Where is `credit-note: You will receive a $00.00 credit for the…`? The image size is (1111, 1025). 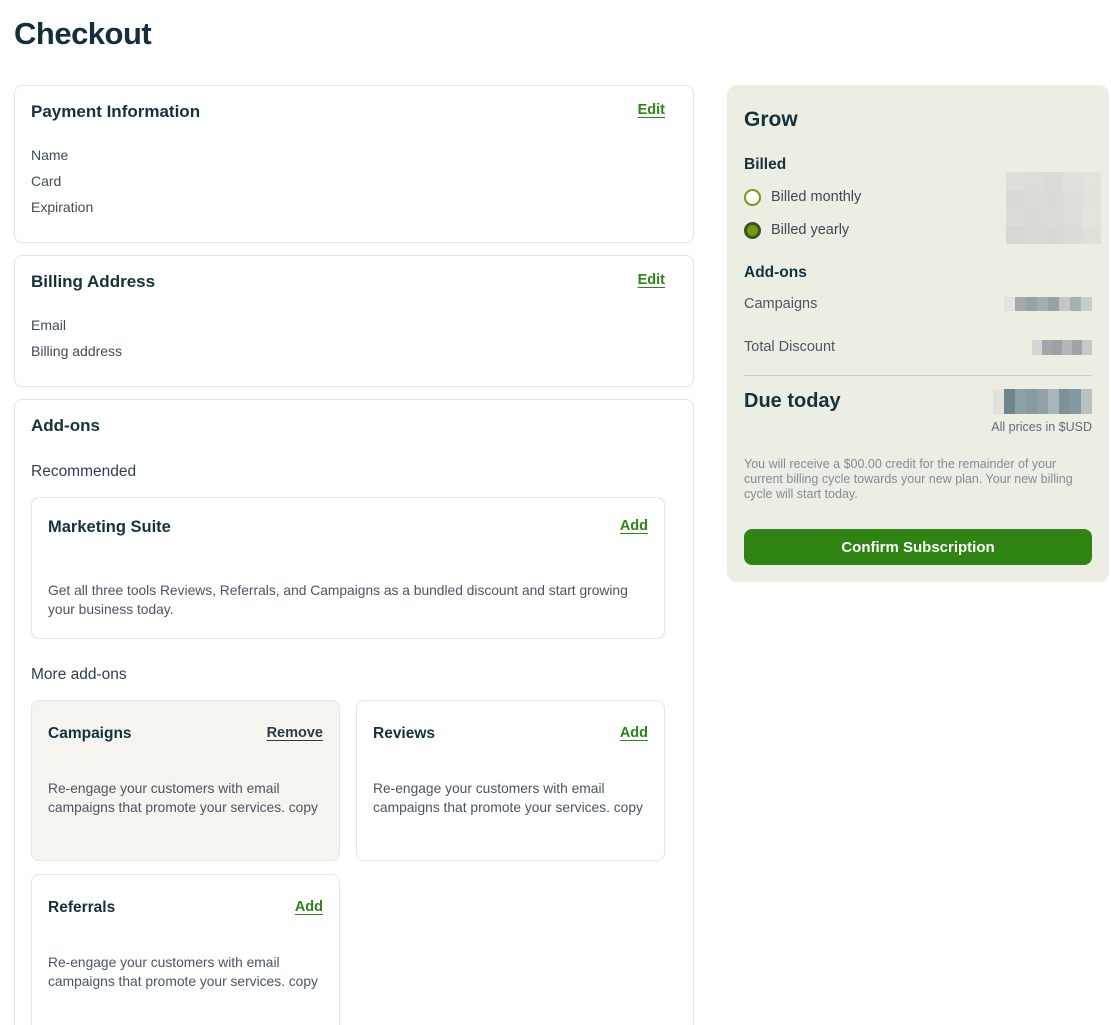
credit-note: You will receive a $00.00 credit for the… is located at coordinates (908, 479).